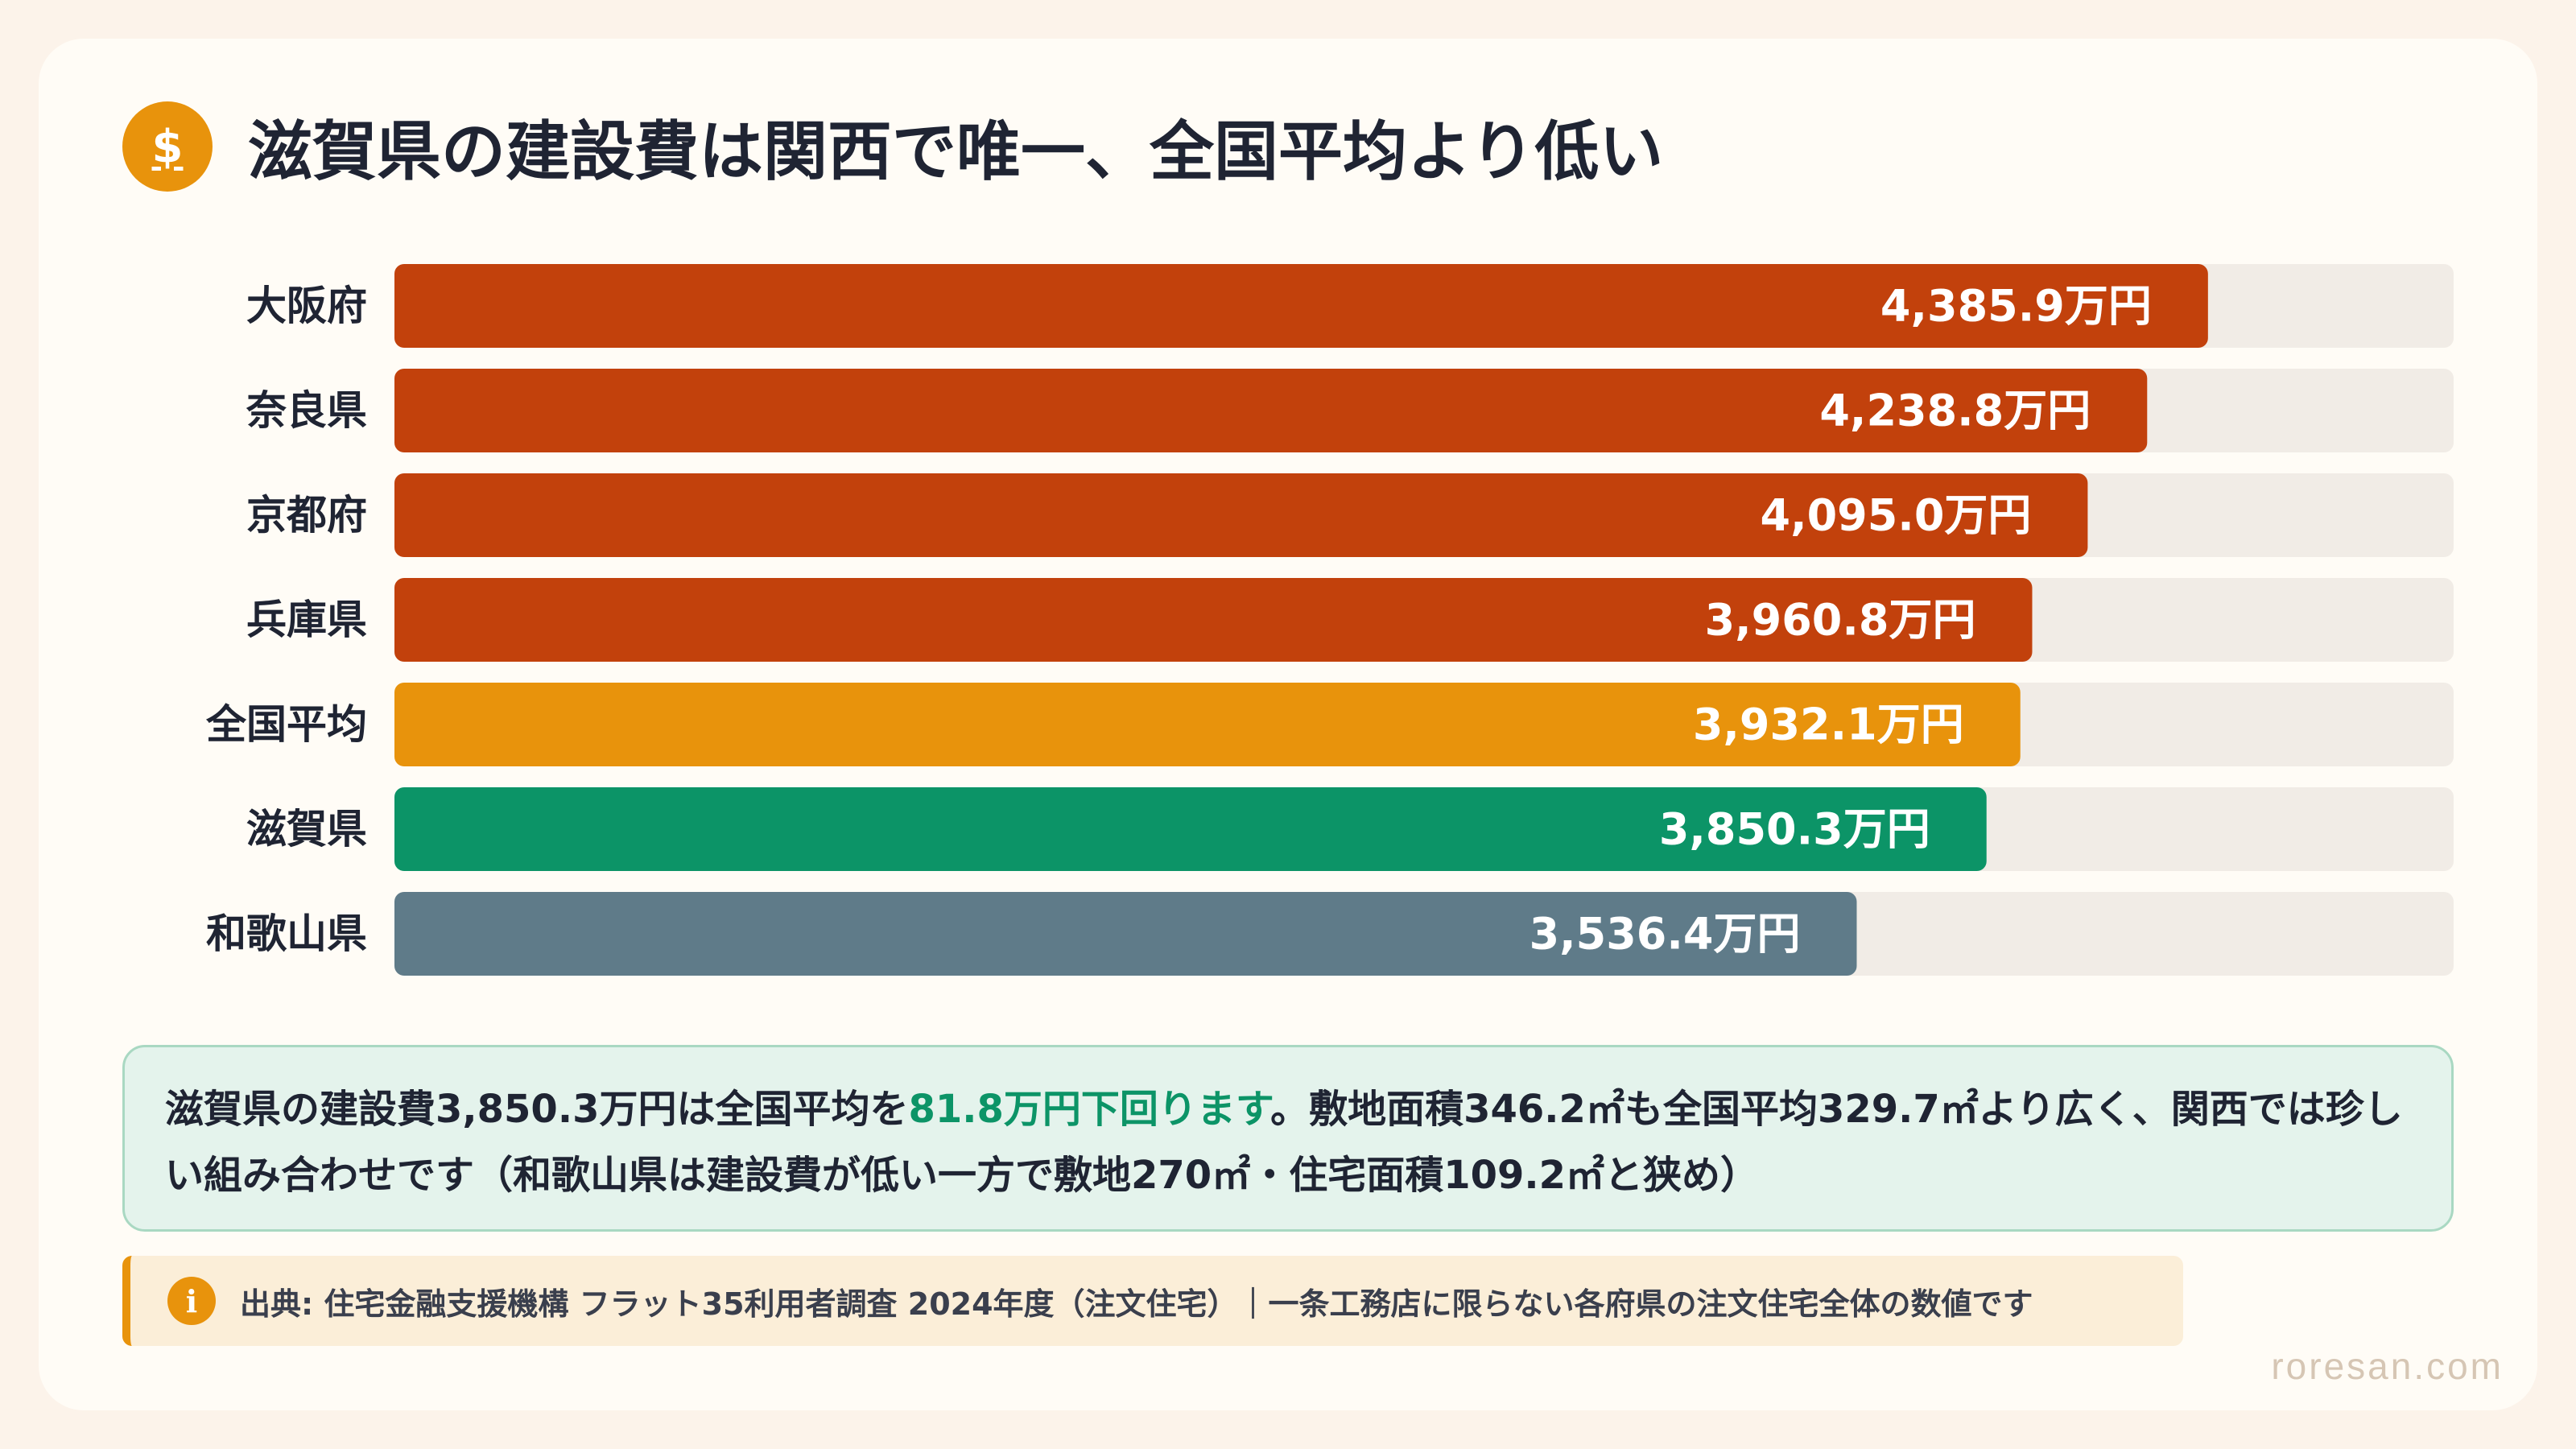  What do you see at coordinates (1955, 411) in the screenshot?
I see `value-label: 4,238.8万円` at bounding box center [1955, 411].